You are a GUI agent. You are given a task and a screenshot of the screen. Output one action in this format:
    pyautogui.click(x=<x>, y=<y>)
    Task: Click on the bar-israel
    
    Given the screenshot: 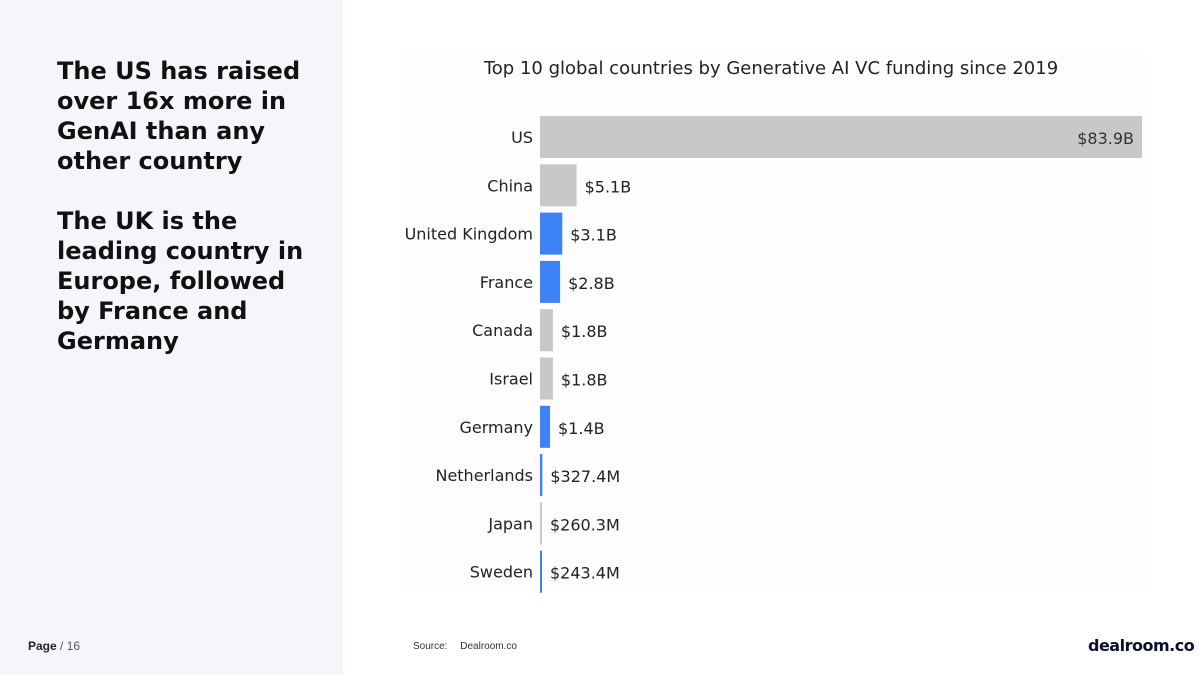 What is the action you would take?
    pyautogui.click(x=546, y=378)
    